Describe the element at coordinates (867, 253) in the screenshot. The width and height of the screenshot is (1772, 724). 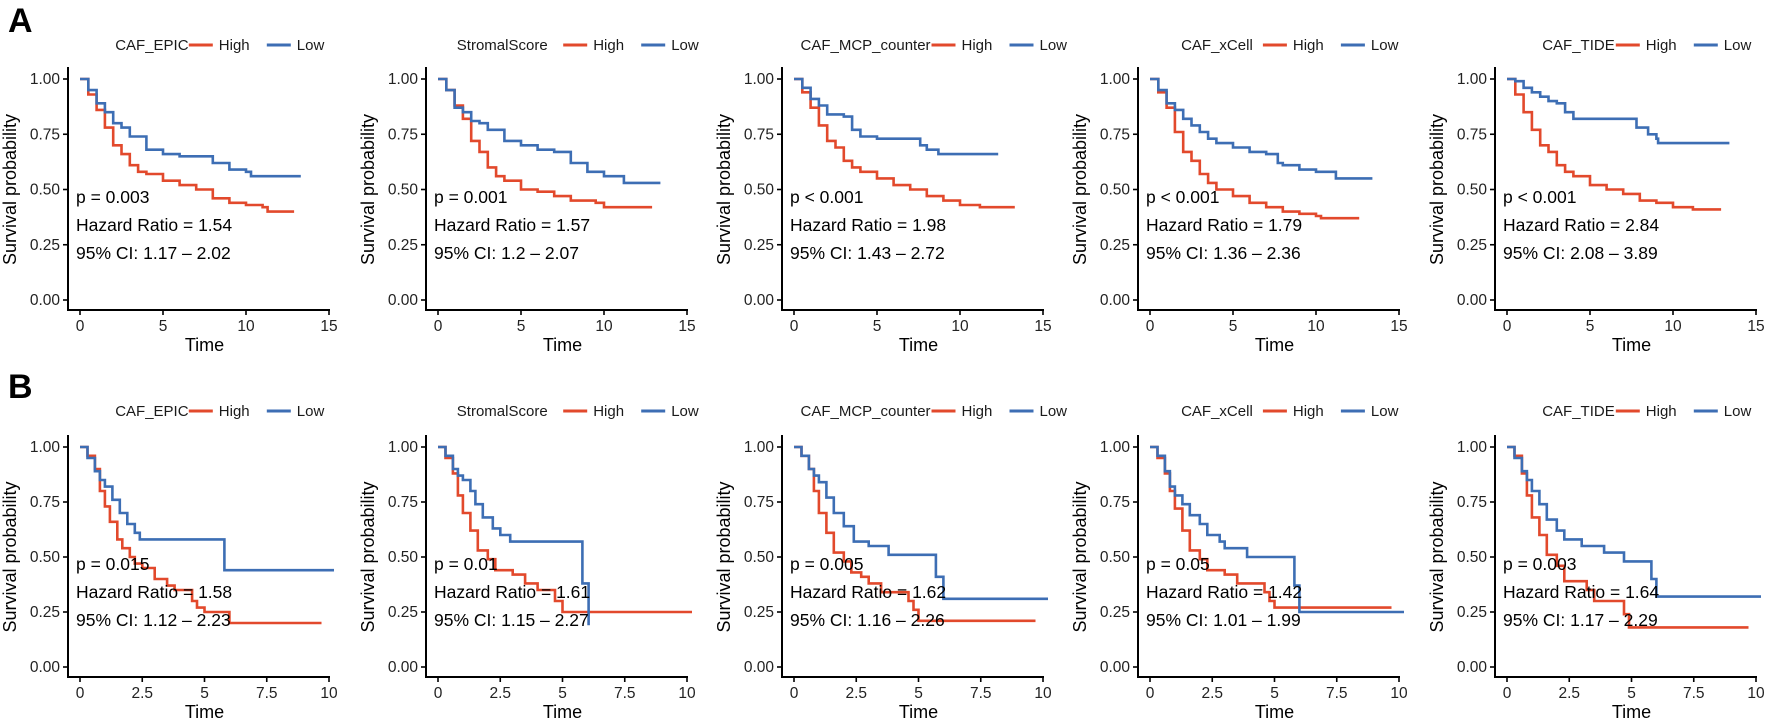
I see `confidence-interval-label: 95% CI: 1.43 – 2.72` at that location.